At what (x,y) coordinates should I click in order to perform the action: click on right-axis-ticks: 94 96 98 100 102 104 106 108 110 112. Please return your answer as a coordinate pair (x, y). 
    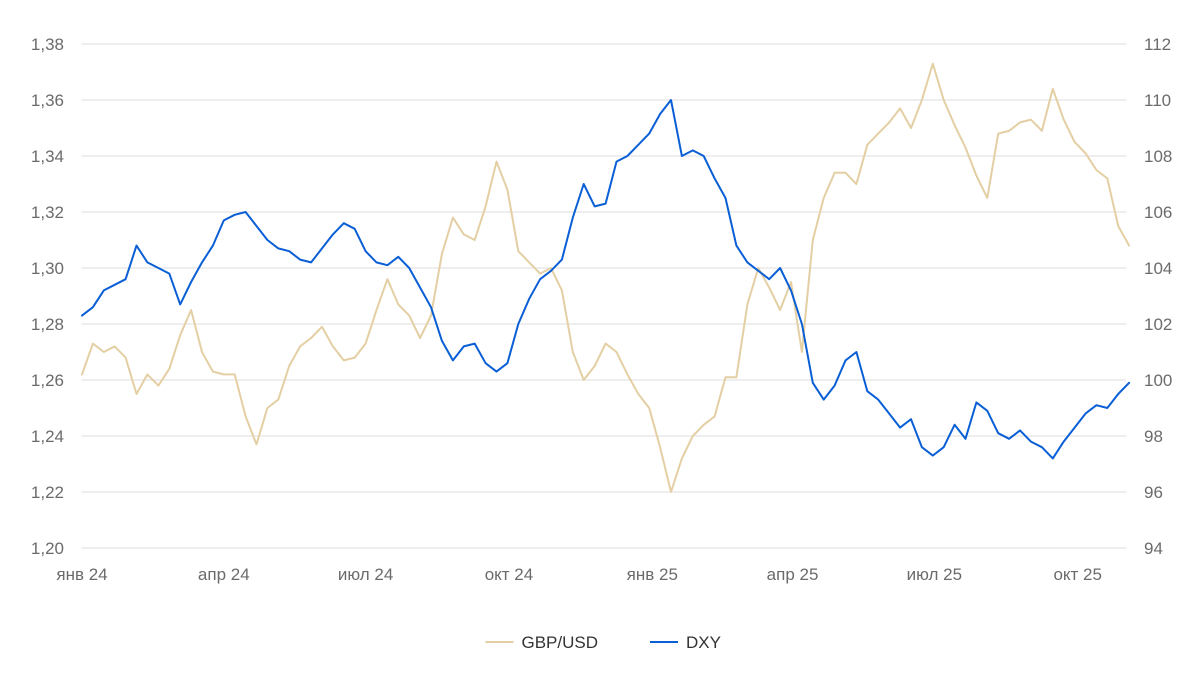
    Looking at the image, I should click on (1158, 296).